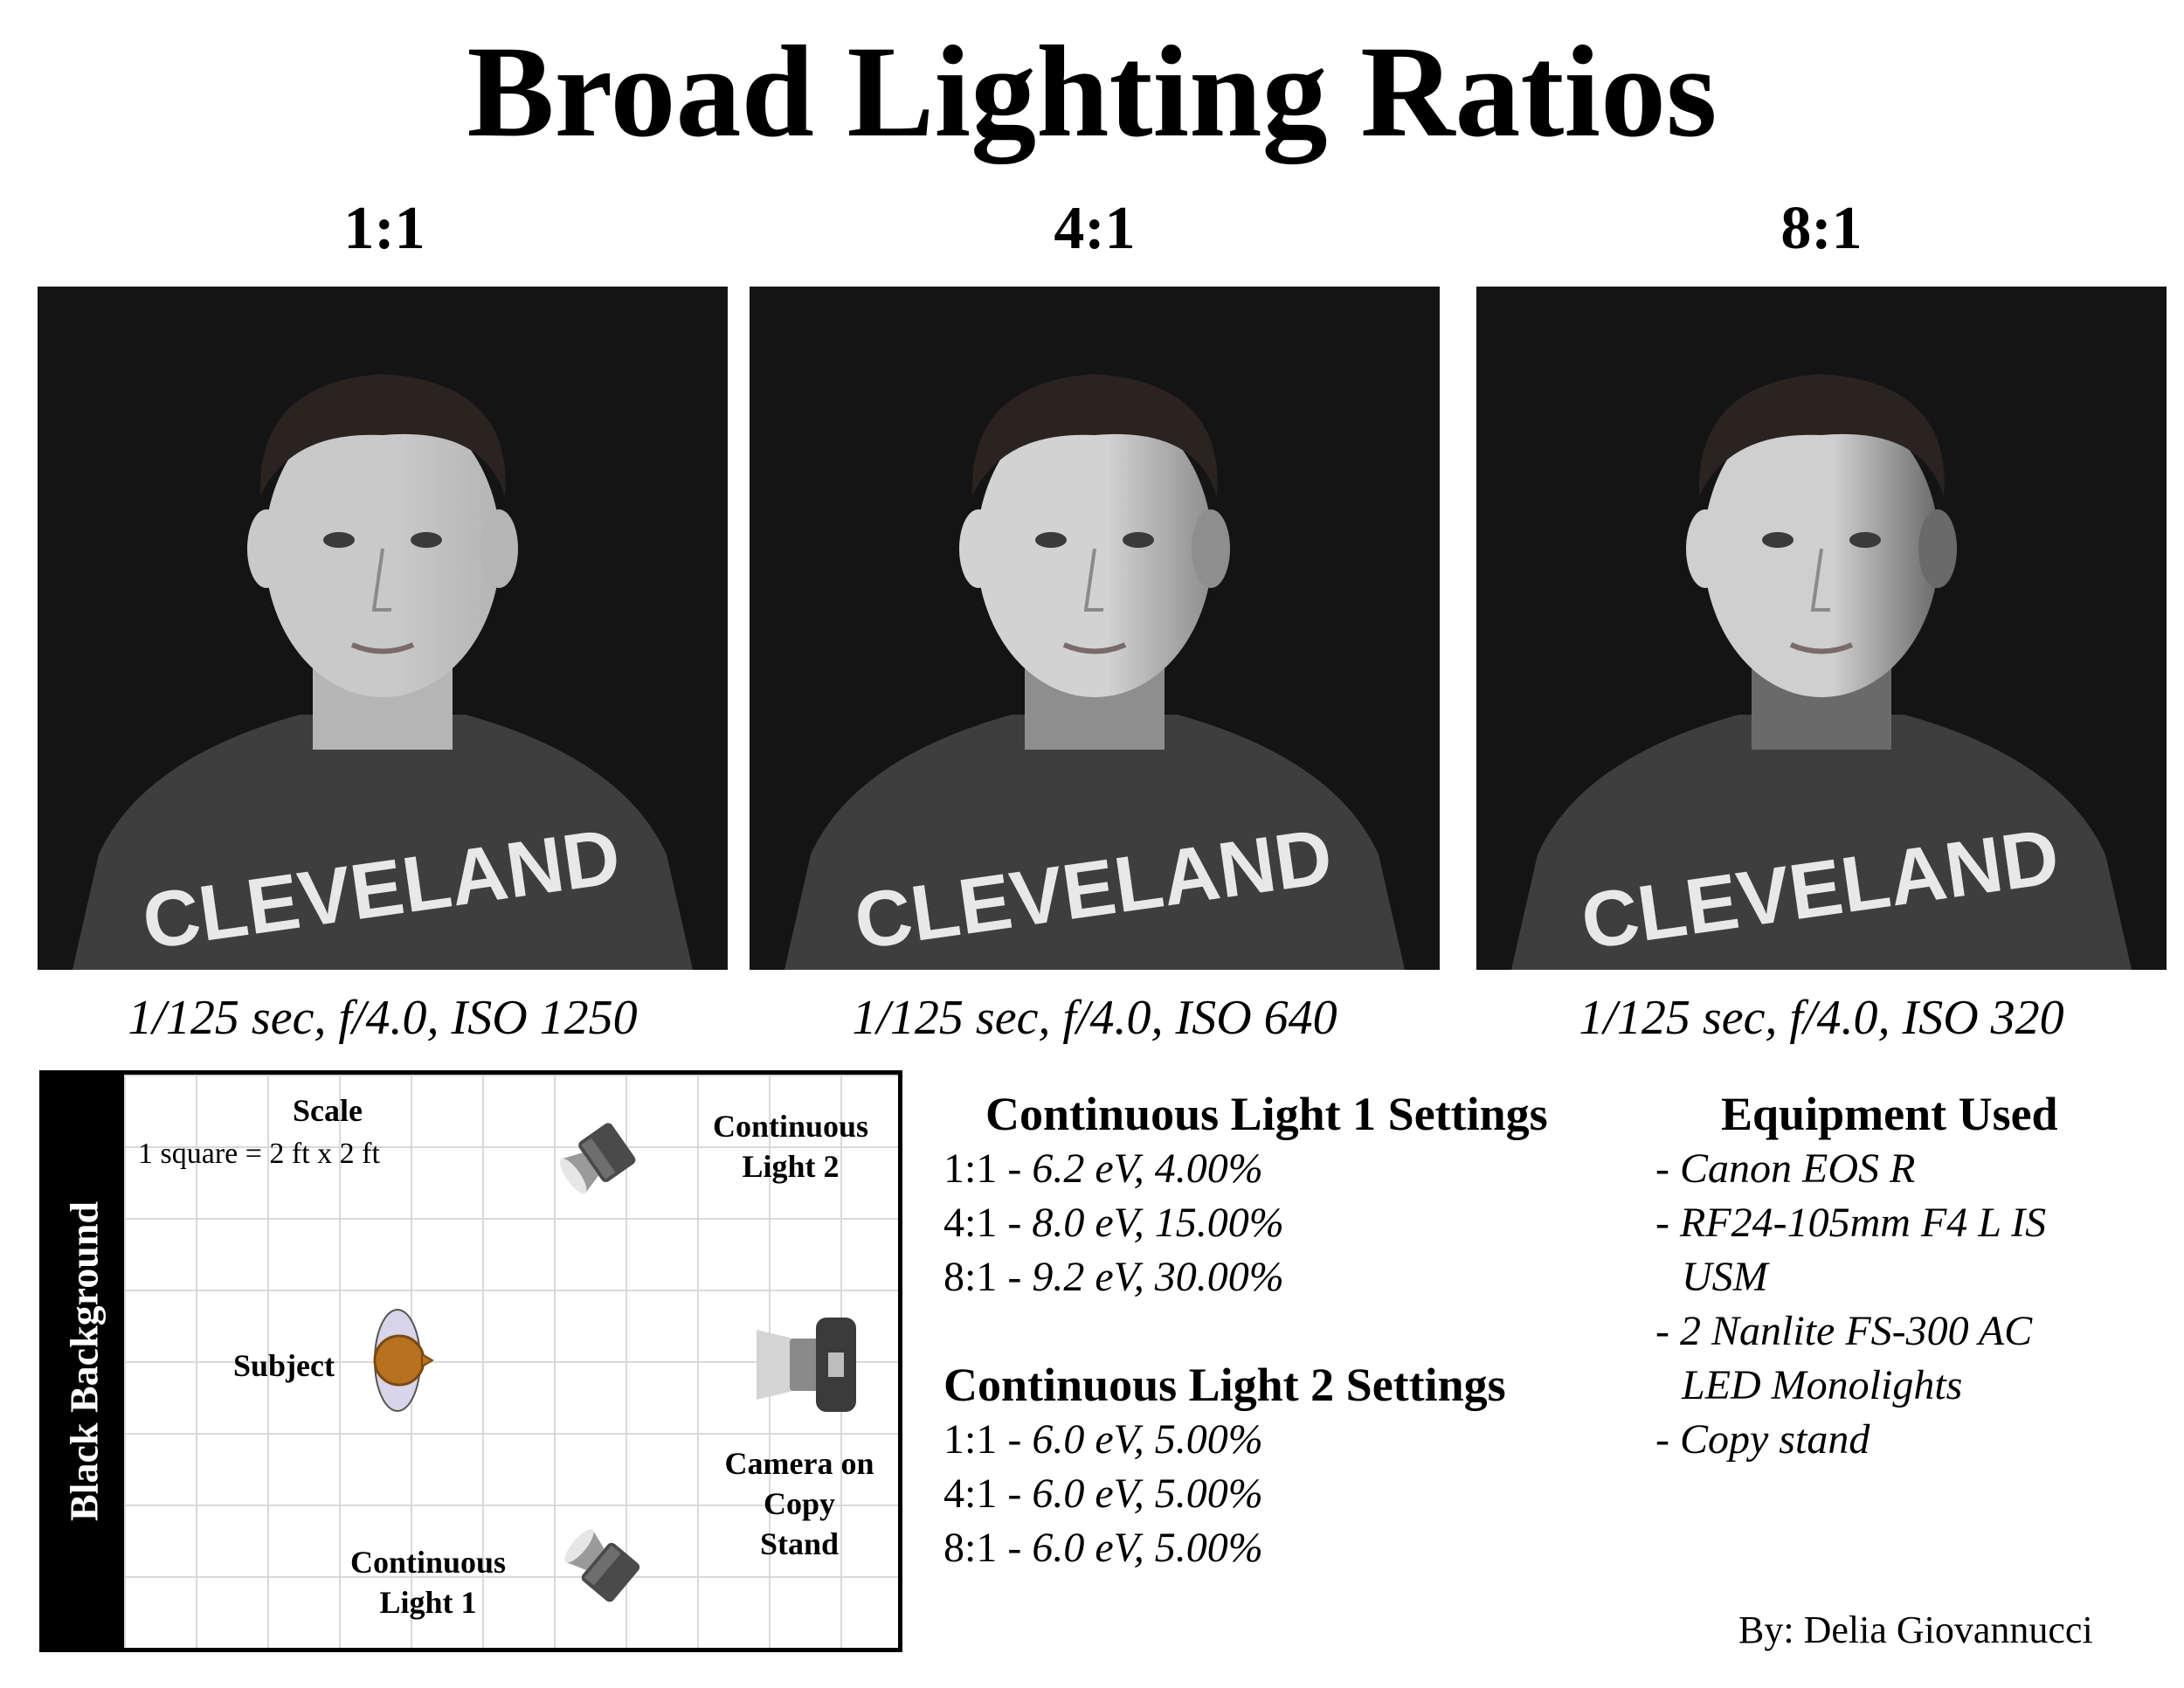 The width and height of the screenshot is (2184, 1688). Describe the element at coordinates (1821, 1018) in the screenshot. I see `exposure-caption-3: 1/125 sec, f/4.0, ISO 320` at that location.